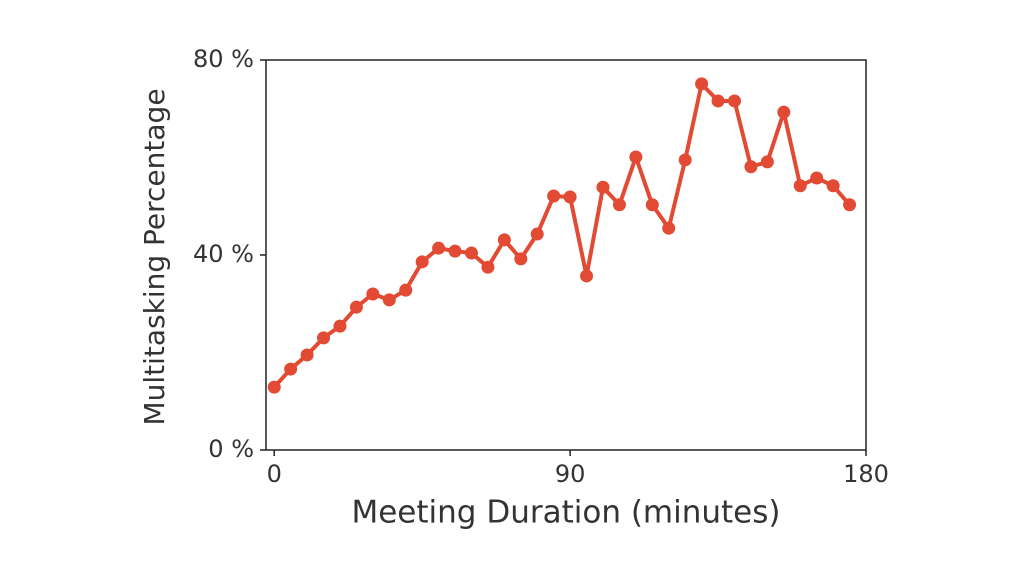  What do you see at coordinates (274, 474) in the screenshot?
I see `x-tick-label: 0` at bounding box center [274, 474].